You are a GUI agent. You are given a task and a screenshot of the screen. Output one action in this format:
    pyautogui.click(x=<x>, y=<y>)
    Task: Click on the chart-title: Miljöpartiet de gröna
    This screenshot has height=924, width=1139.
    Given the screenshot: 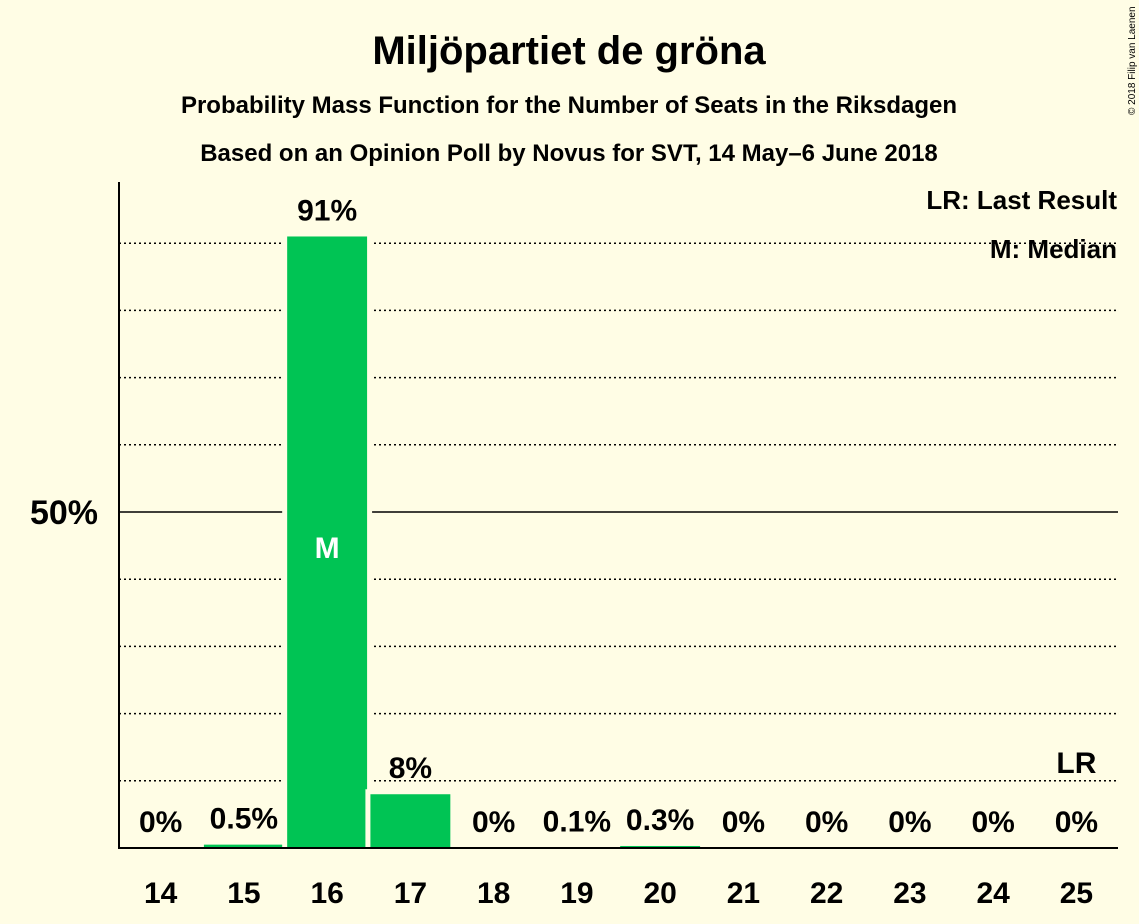 What is the action you would take?
    pyautogui.click(x=569, y=51)
    